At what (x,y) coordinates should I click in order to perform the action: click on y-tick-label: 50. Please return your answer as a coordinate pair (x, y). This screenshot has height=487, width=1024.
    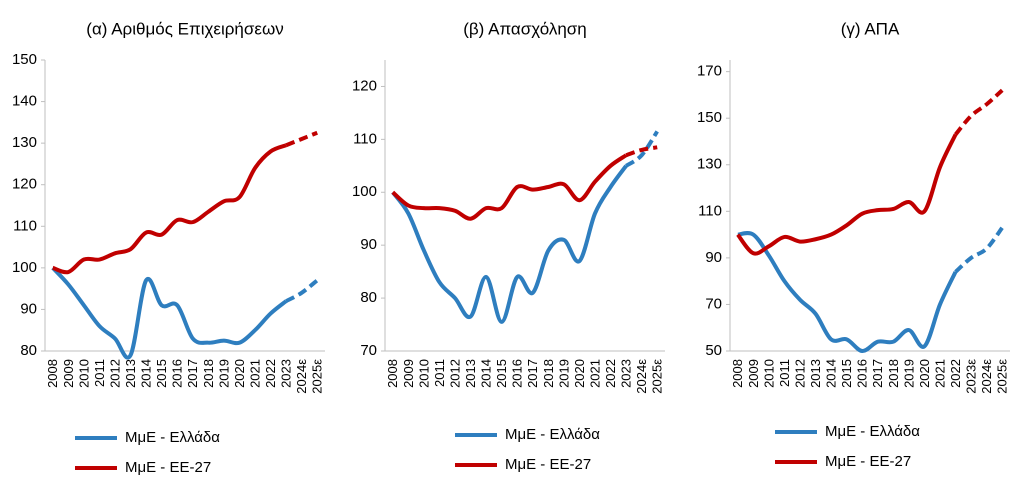
    Looking at the image, I should click on (713, 350).